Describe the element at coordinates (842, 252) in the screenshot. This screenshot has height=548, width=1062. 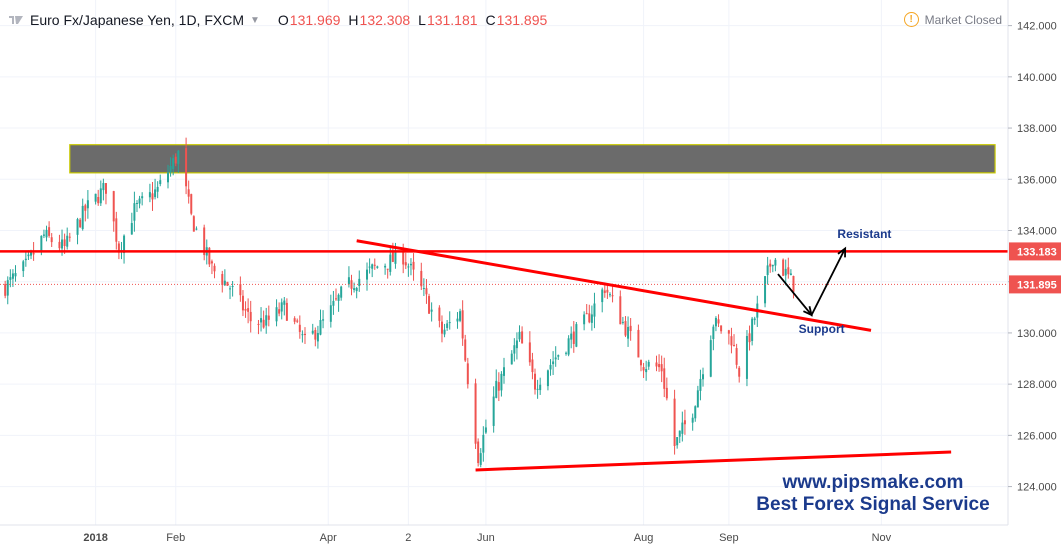
I see `arrowhead-up` at that location.